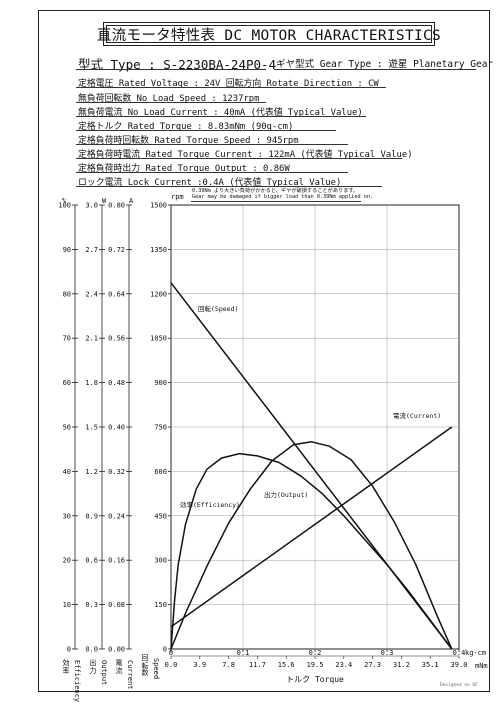  I want to click on tick-label-output: 0.3, so click(91, 605).